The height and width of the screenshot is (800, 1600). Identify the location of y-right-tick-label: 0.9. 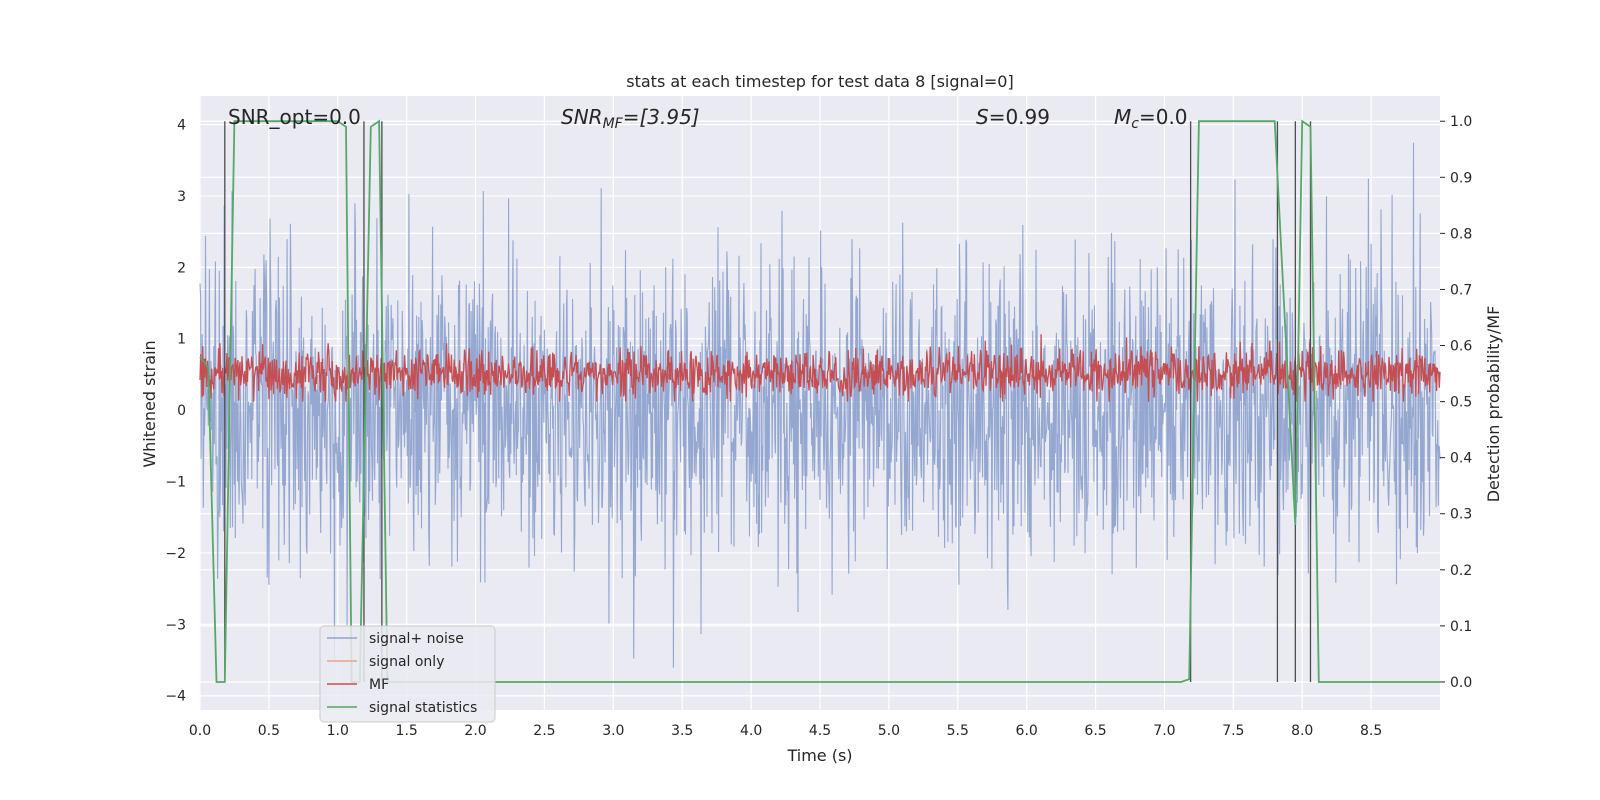
(1461, 178).